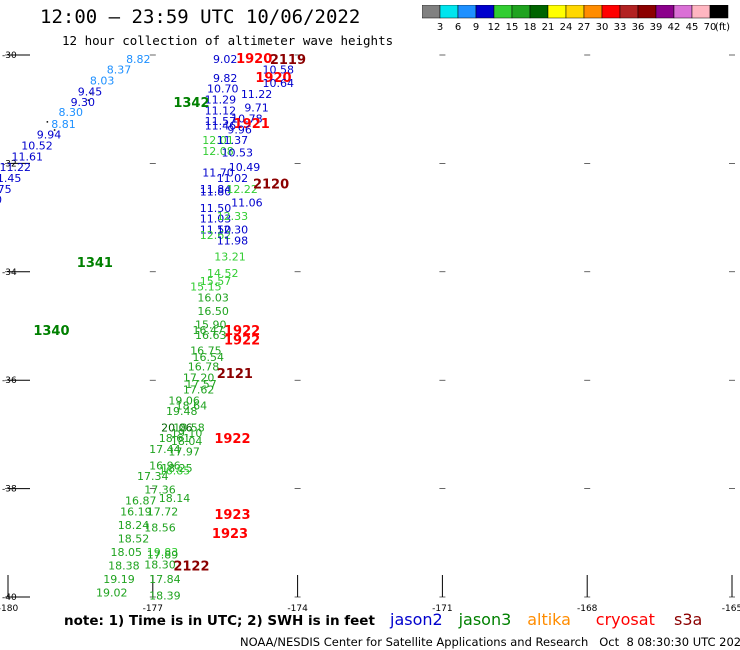 This screenshot has height=650, width=740. Describe the element at coordinates (119, 579) in the screenshot. I see `swh-value: 19.19` at that location.